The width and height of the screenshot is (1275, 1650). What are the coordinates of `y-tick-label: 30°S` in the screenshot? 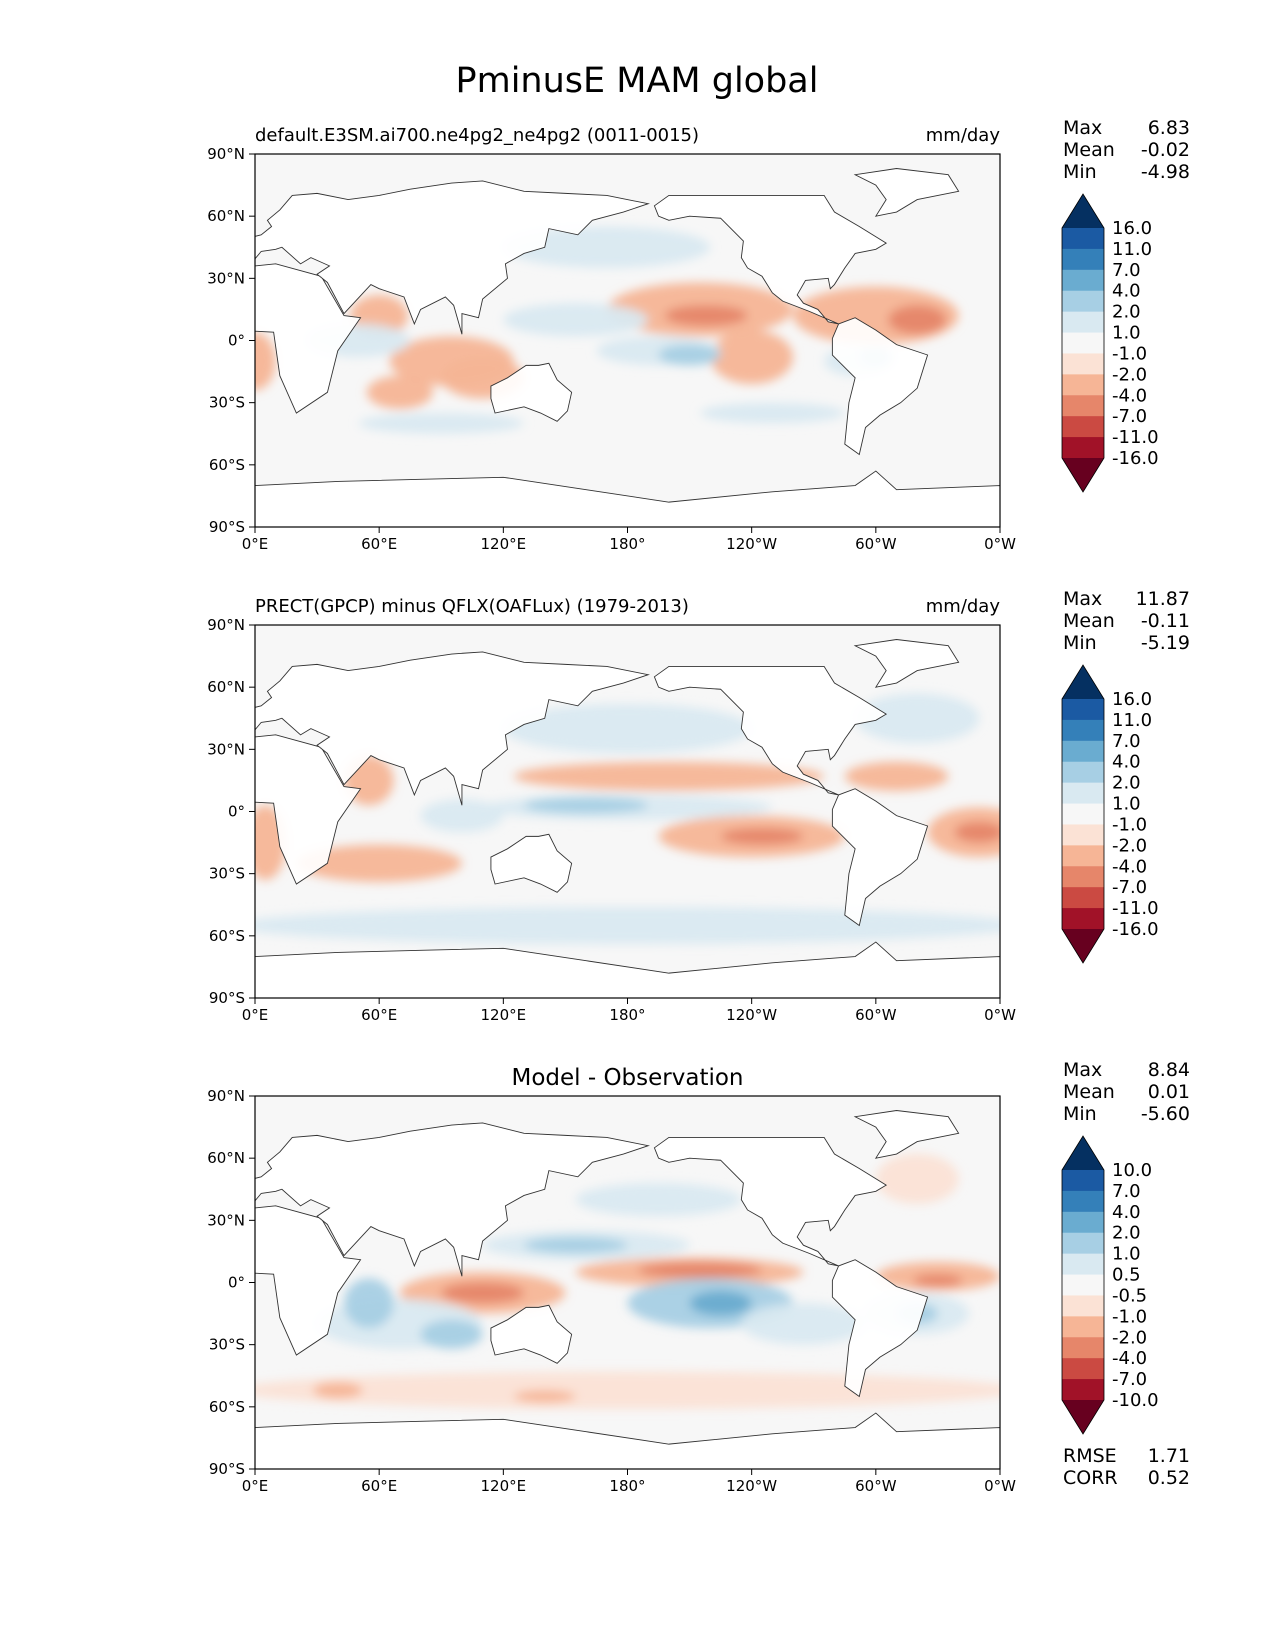 It's located at (227, 874).